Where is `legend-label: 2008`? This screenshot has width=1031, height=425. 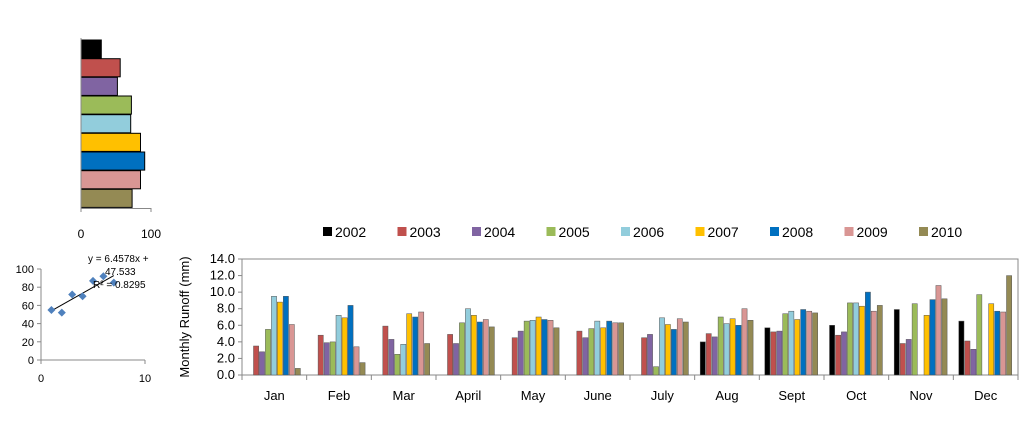 legend-label: 2008 is located at coordinates (797, 232).